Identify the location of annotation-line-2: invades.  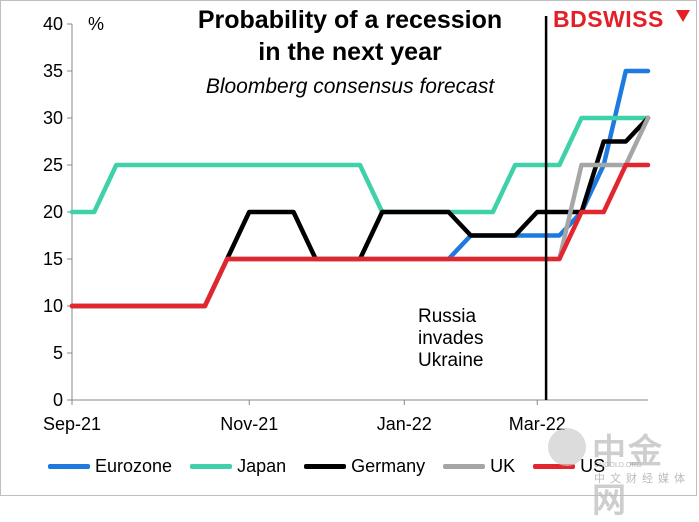
(451, 338).